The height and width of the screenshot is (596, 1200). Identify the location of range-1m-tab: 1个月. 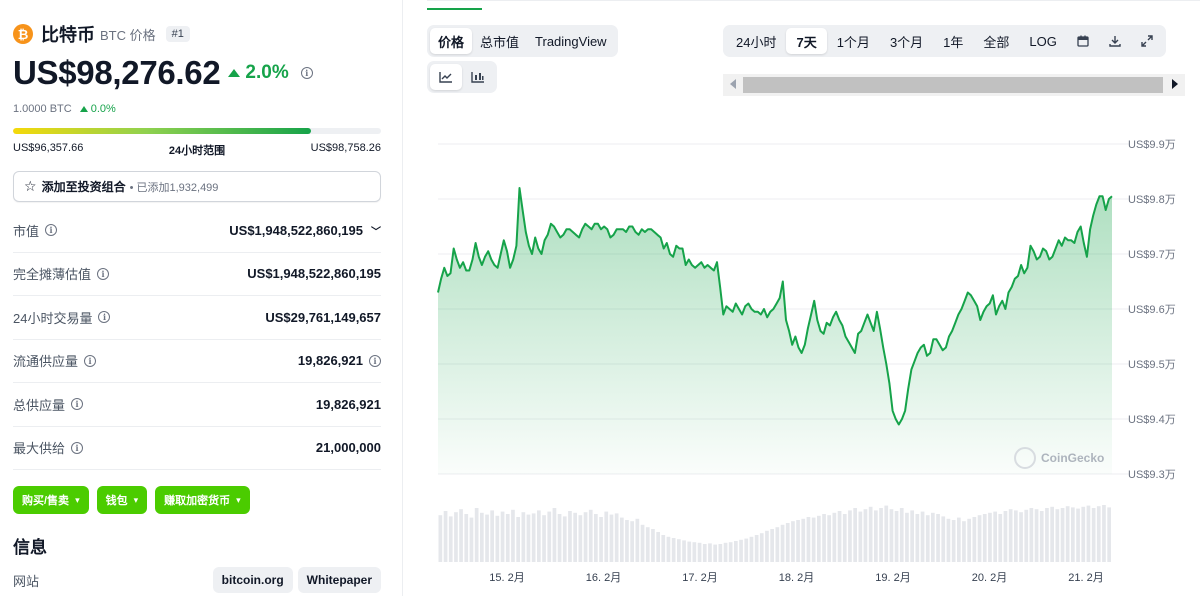
(853, 42).